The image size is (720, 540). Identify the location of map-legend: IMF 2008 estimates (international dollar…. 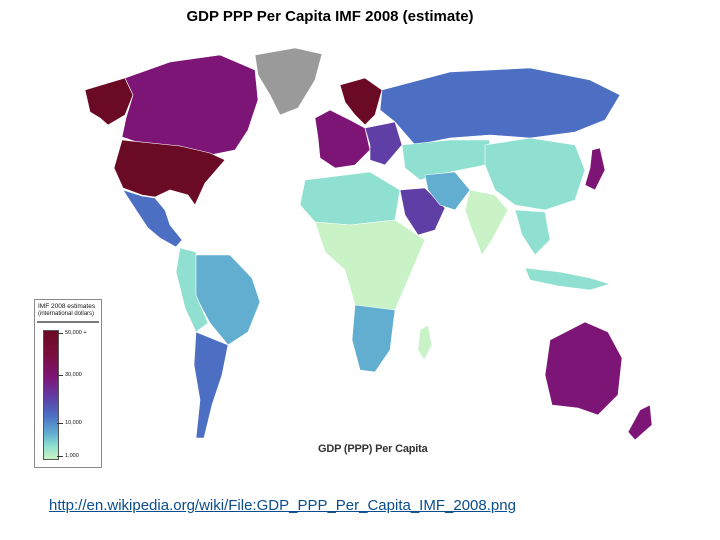
(68, 383).